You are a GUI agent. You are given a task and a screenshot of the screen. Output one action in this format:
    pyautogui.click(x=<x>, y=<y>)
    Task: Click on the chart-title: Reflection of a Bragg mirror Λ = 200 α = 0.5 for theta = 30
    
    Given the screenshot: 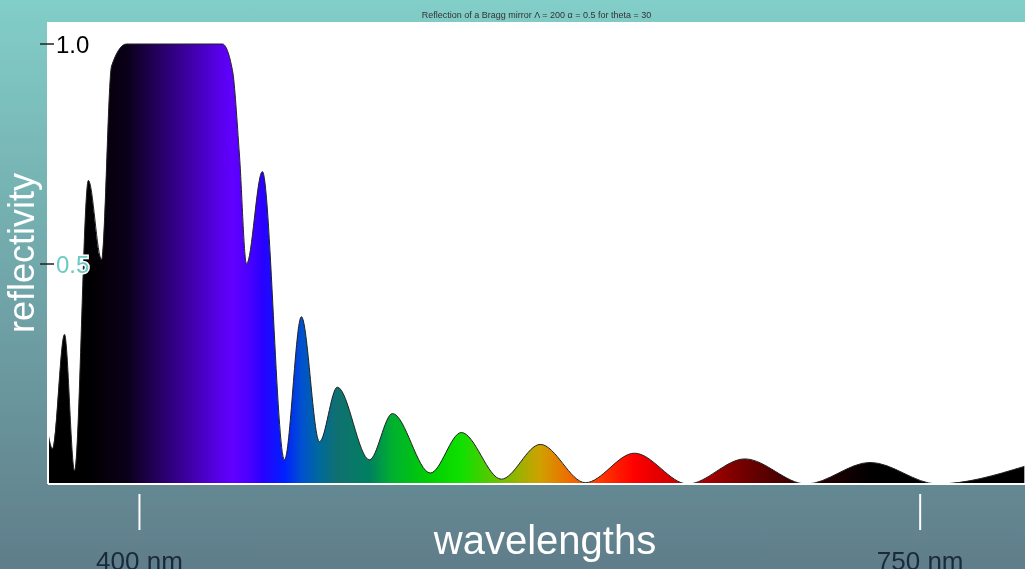 What is the action you would take?
    pyautogui.click(x=536, y=15)
    